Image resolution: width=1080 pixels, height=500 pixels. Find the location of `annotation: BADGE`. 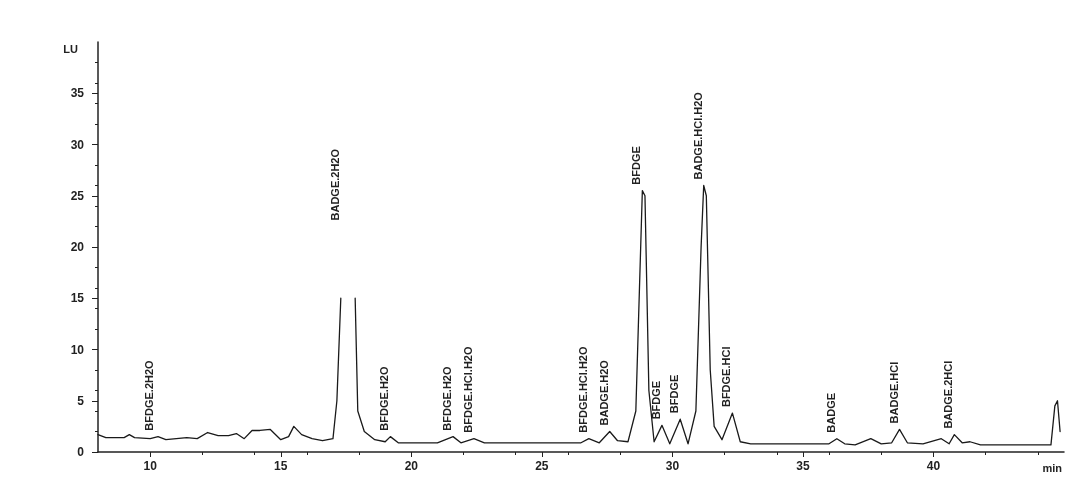

annotation: BADGE is located at coordinates (830, 412).